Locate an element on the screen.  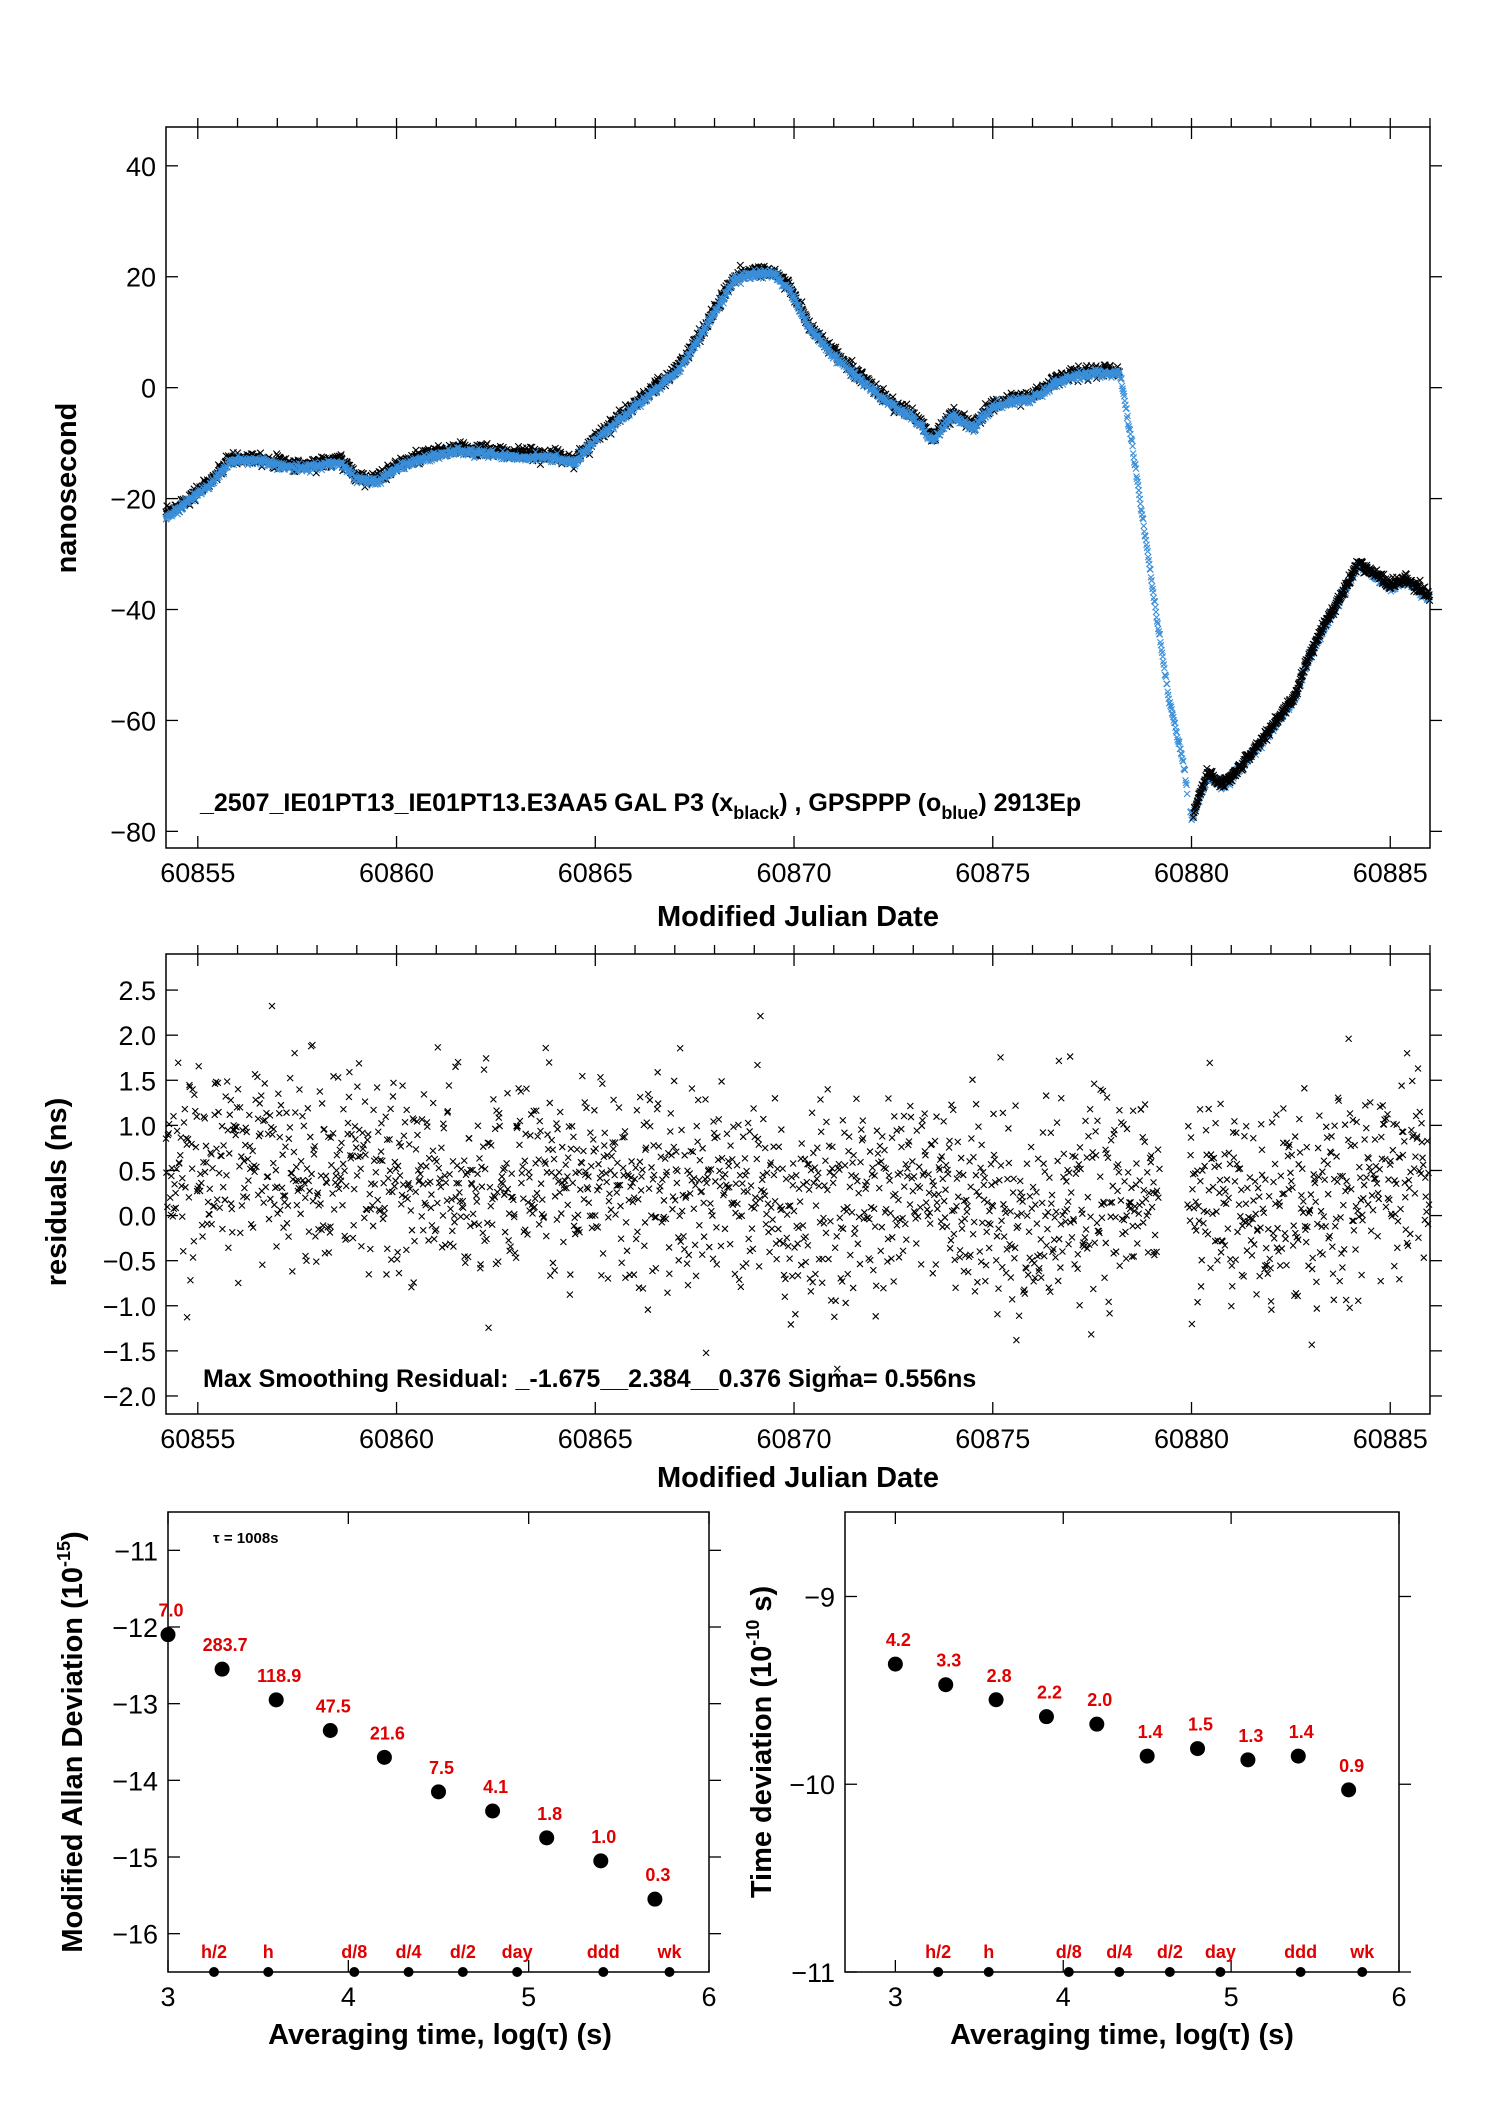
y-tick-label: 0.5 is located at coordinates (137, 1171).